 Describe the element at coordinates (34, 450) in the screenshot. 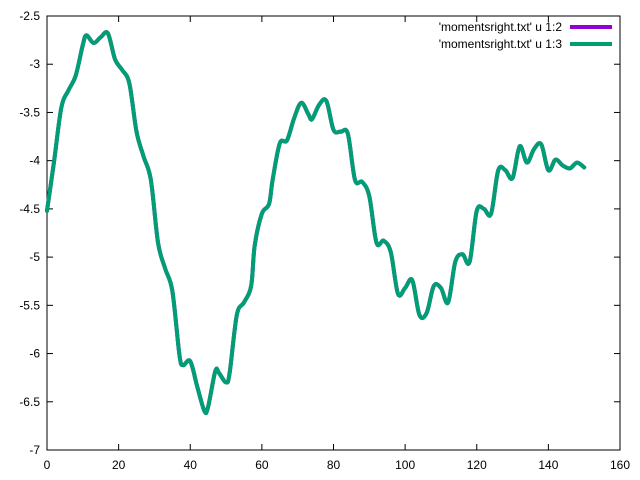

I see `y-tick-label: -7` at that location.